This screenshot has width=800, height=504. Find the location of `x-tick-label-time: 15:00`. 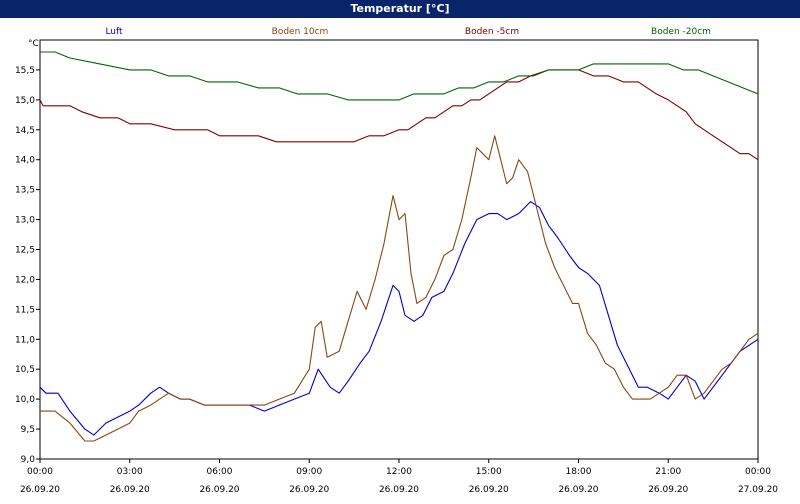

x-tick-label-time: 15:00 is located at coordinates (489, 472).